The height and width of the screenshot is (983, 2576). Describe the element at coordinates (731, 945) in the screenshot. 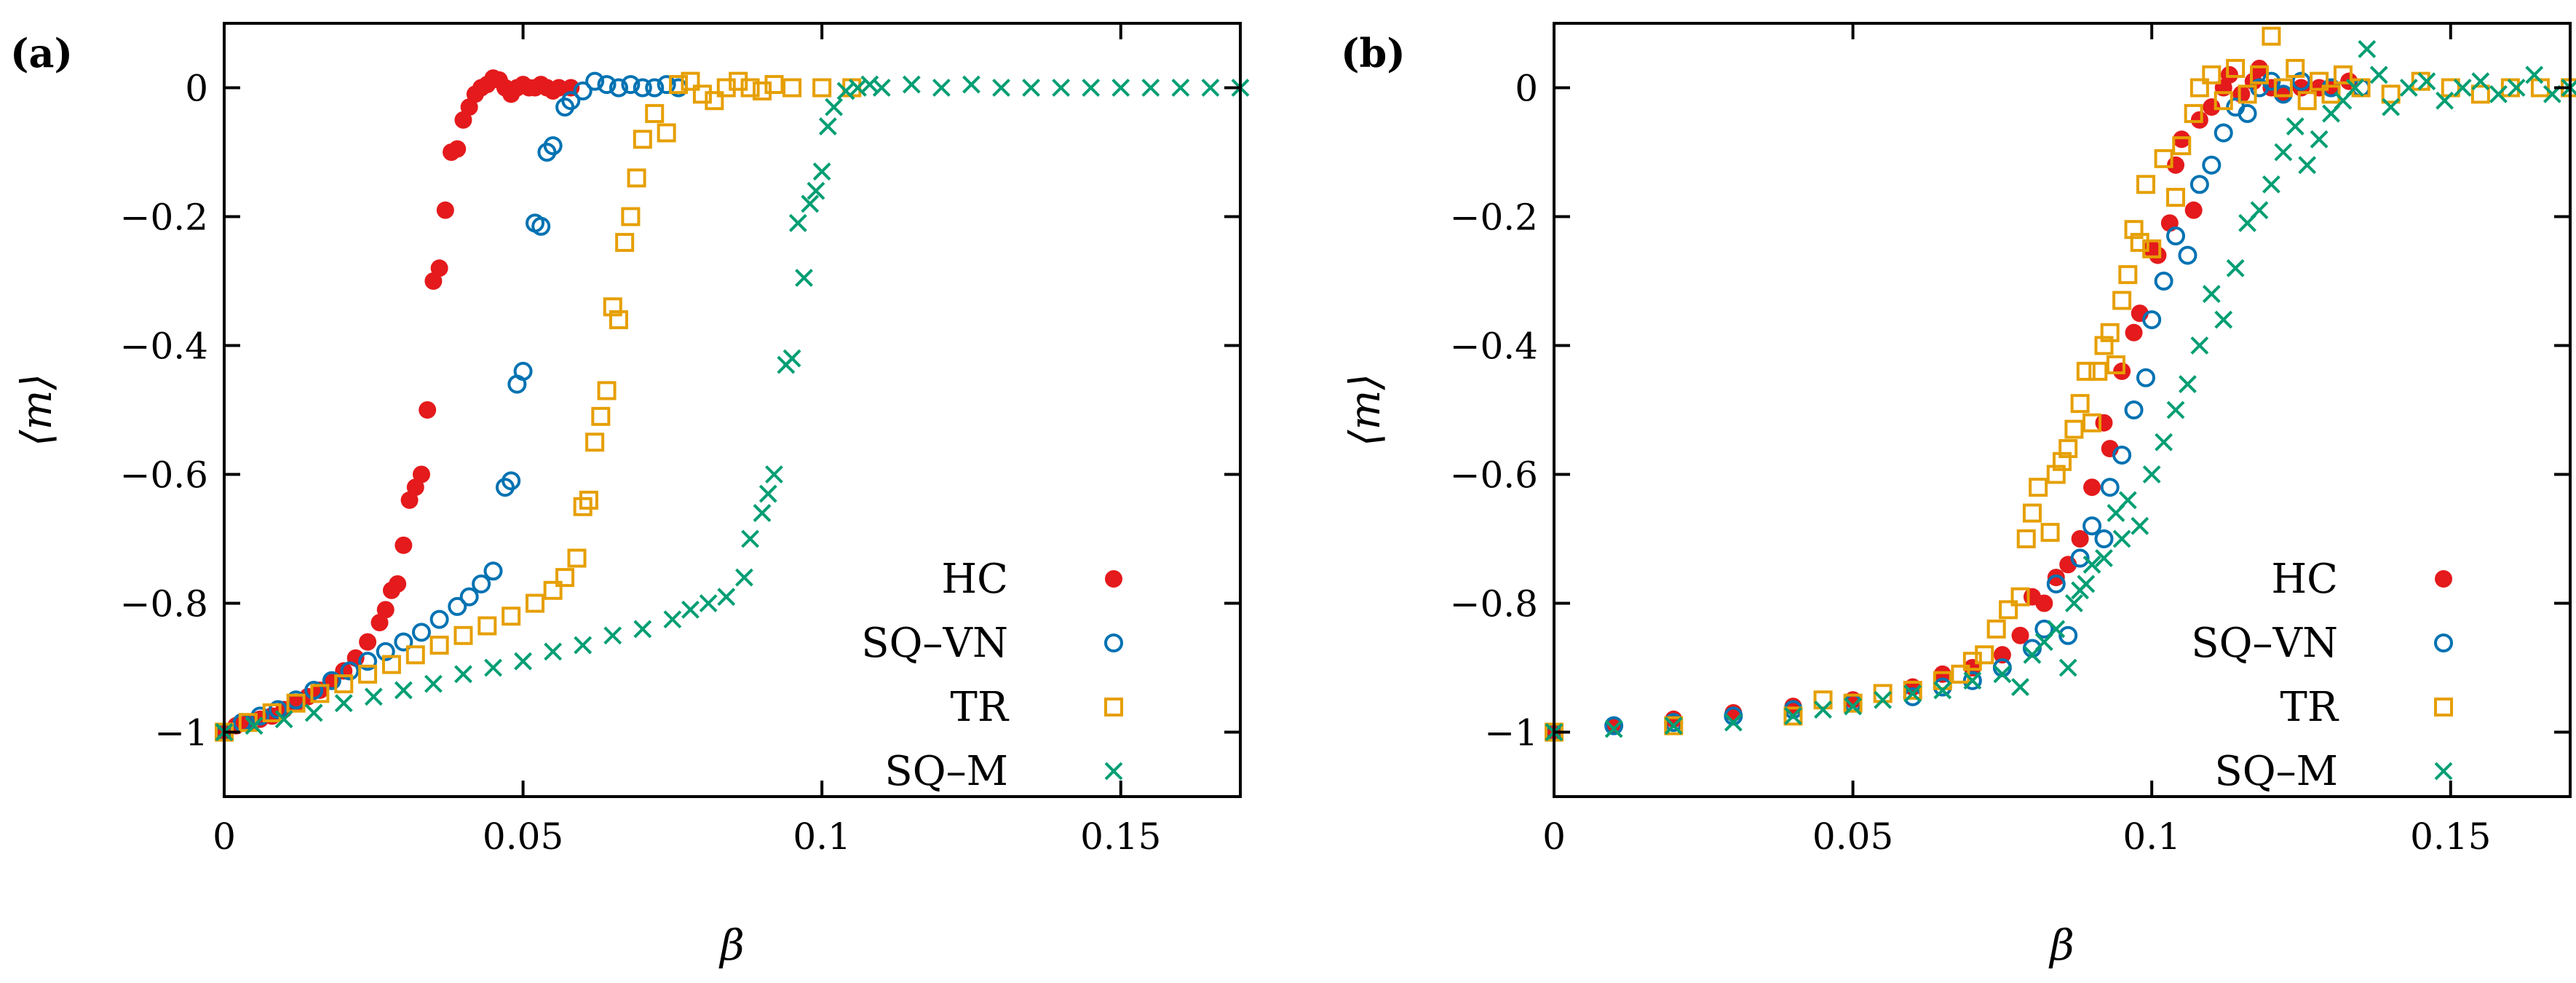

I see `x-axis-label: β` at that location.